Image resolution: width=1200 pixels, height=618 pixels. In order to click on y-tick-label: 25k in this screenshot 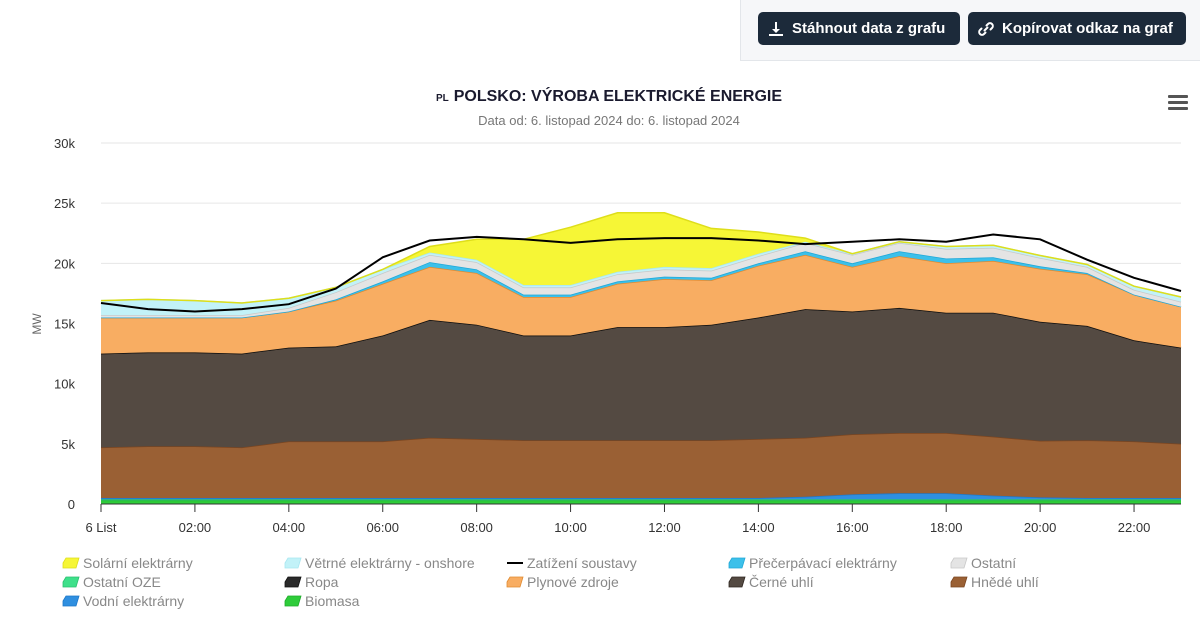, I will do `click(64, 203)`.